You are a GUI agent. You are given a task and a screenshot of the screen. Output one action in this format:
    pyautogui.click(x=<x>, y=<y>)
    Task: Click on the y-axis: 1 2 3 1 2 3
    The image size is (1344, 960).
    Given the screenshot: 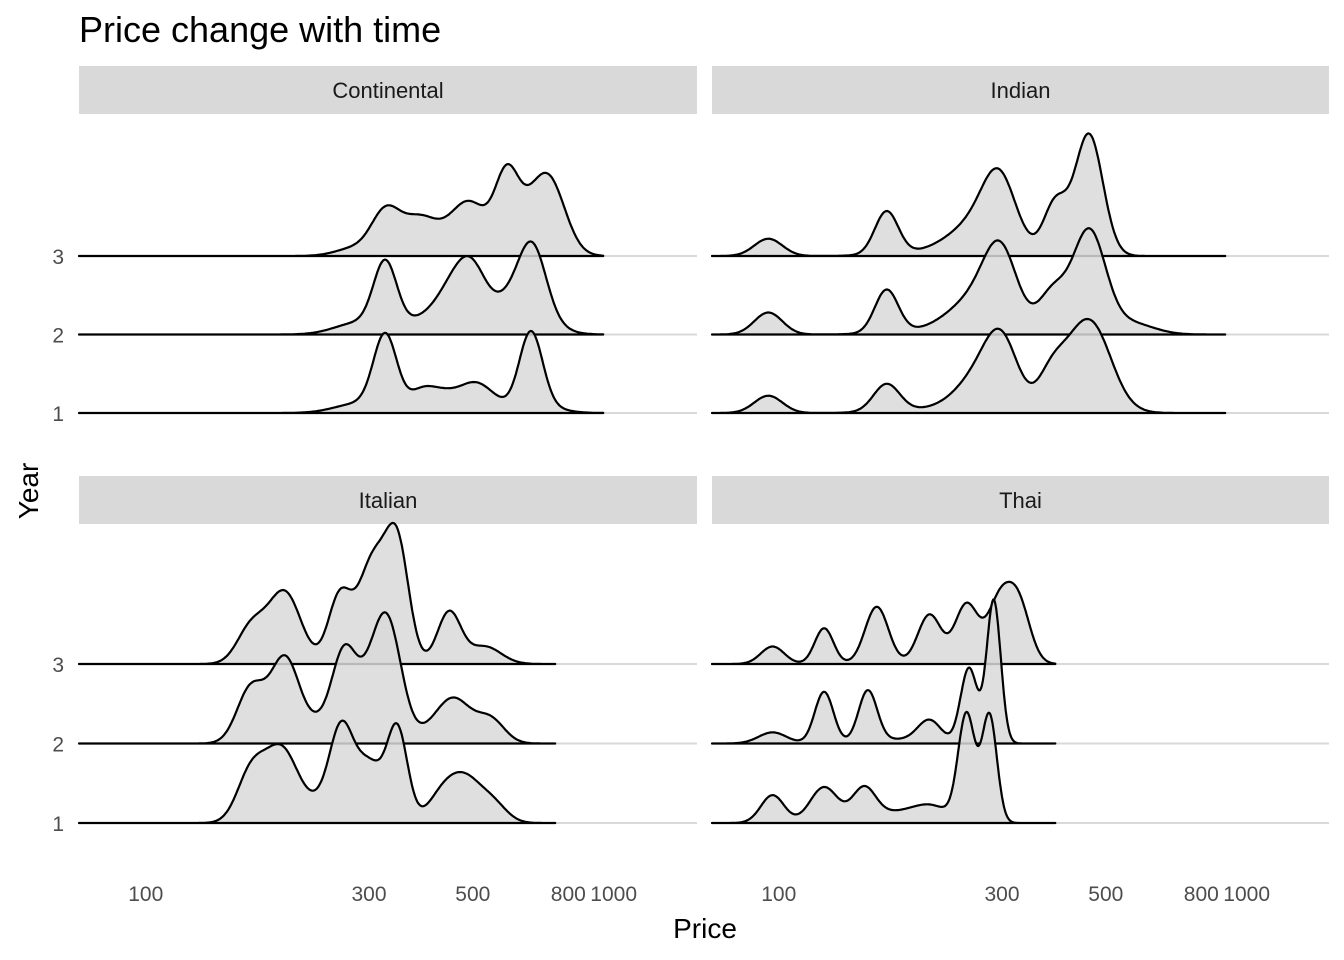 What is the action you would take?
    pyautogui.click(x=58, y=541)
    